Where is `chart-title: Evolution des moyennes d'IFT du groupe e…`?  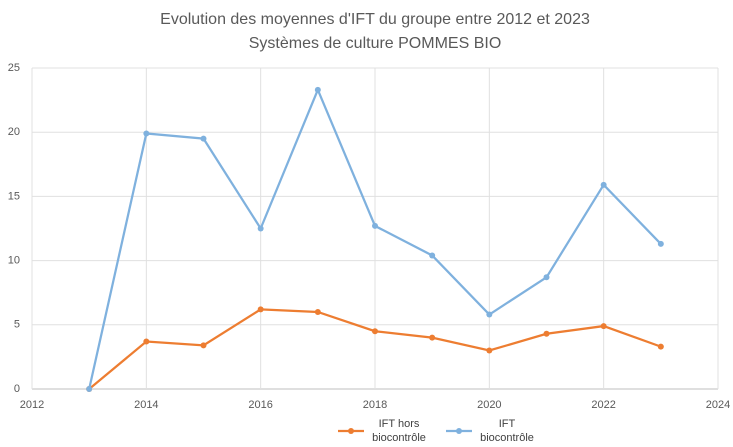 chart-title: Evolution des moyennes d'IFT du groupe e… is located at coordinates (375, 19).